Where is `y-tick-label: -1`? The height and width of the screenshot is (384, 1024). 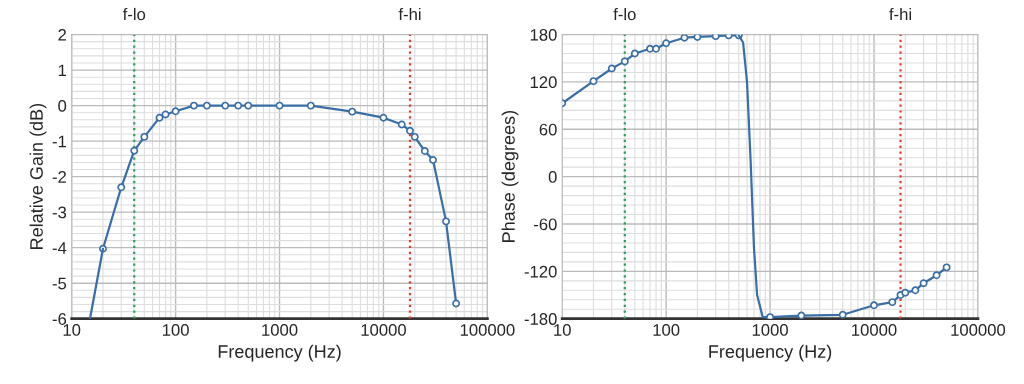 y-tick-label: -1 is located at coordinates (59, 141).